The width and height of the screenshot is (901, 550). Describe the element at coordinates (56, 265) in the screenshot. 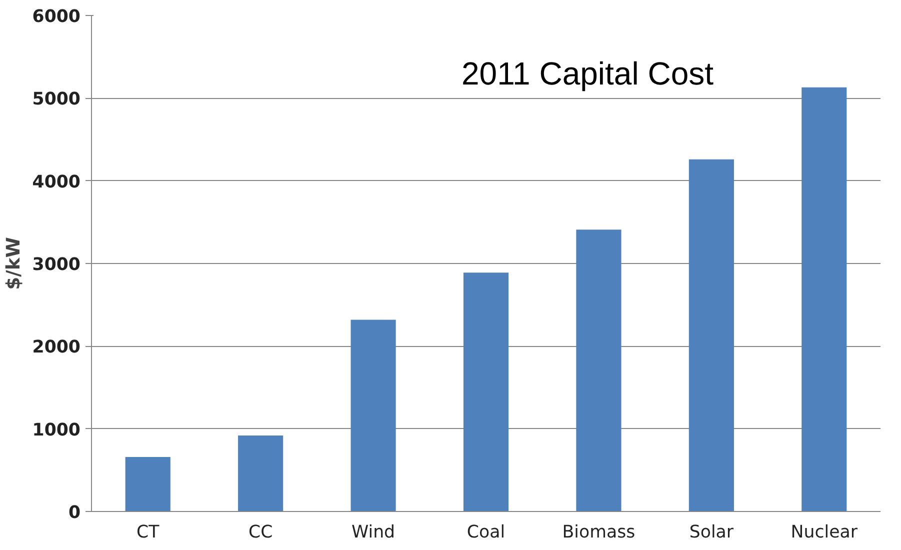

I see `y-tick-label: 3000` at that location.